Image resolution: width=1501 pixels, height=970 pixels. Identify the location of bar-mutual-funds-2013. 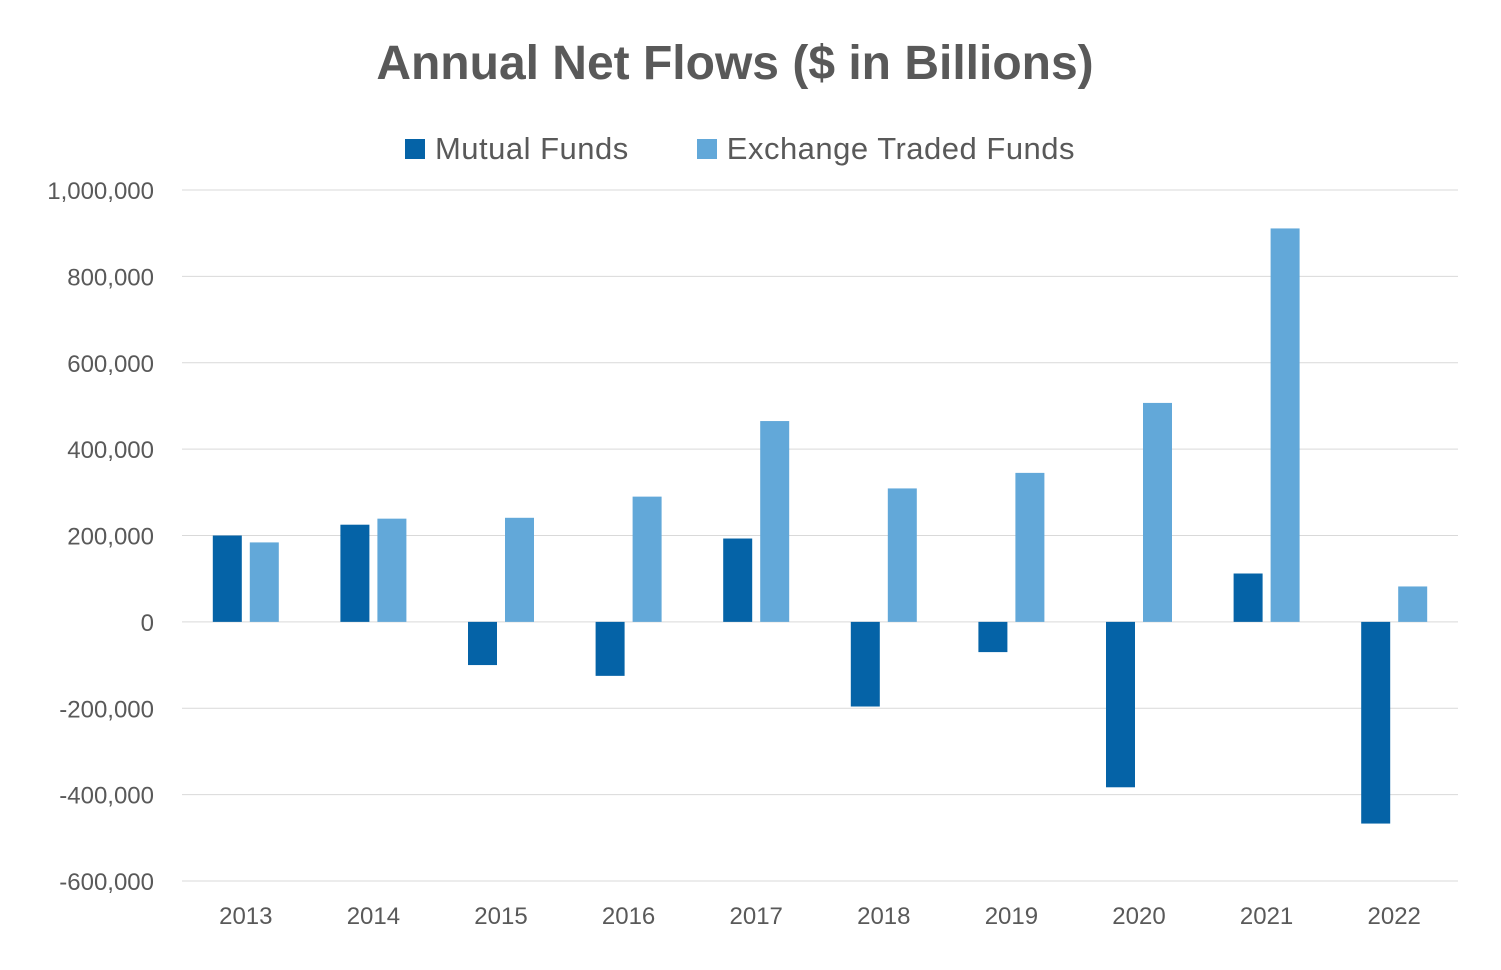
(227, 578).